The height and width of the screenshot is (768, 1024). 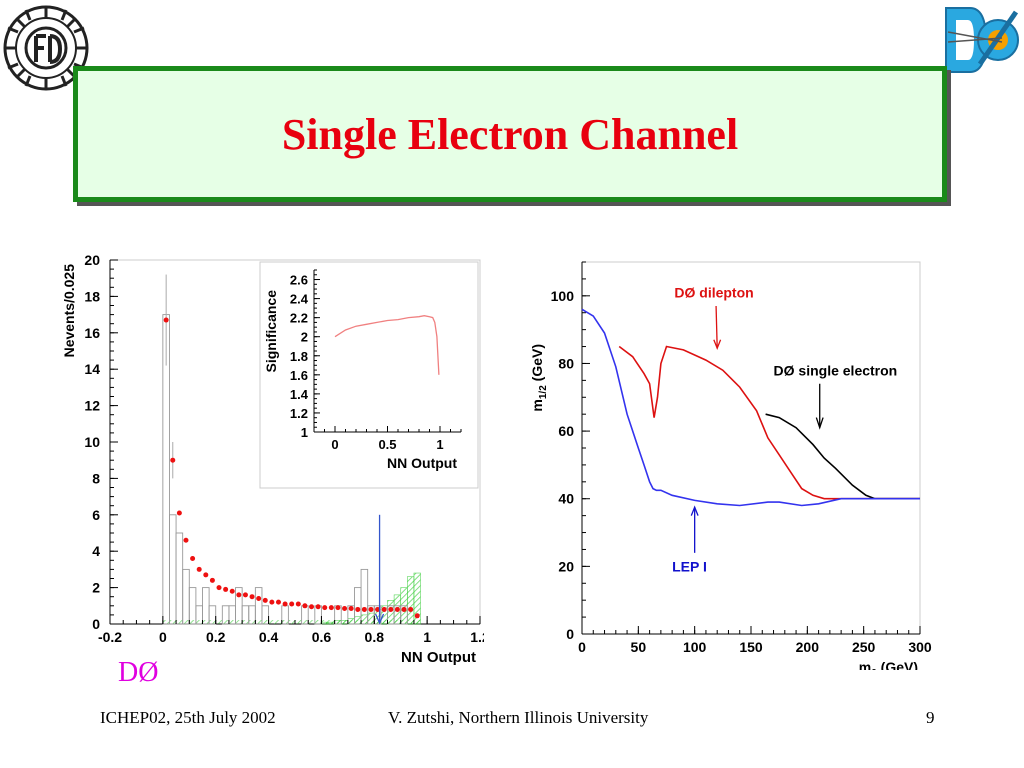 I want to click on arrow-dilepton-line, so click(x=716, y=327).